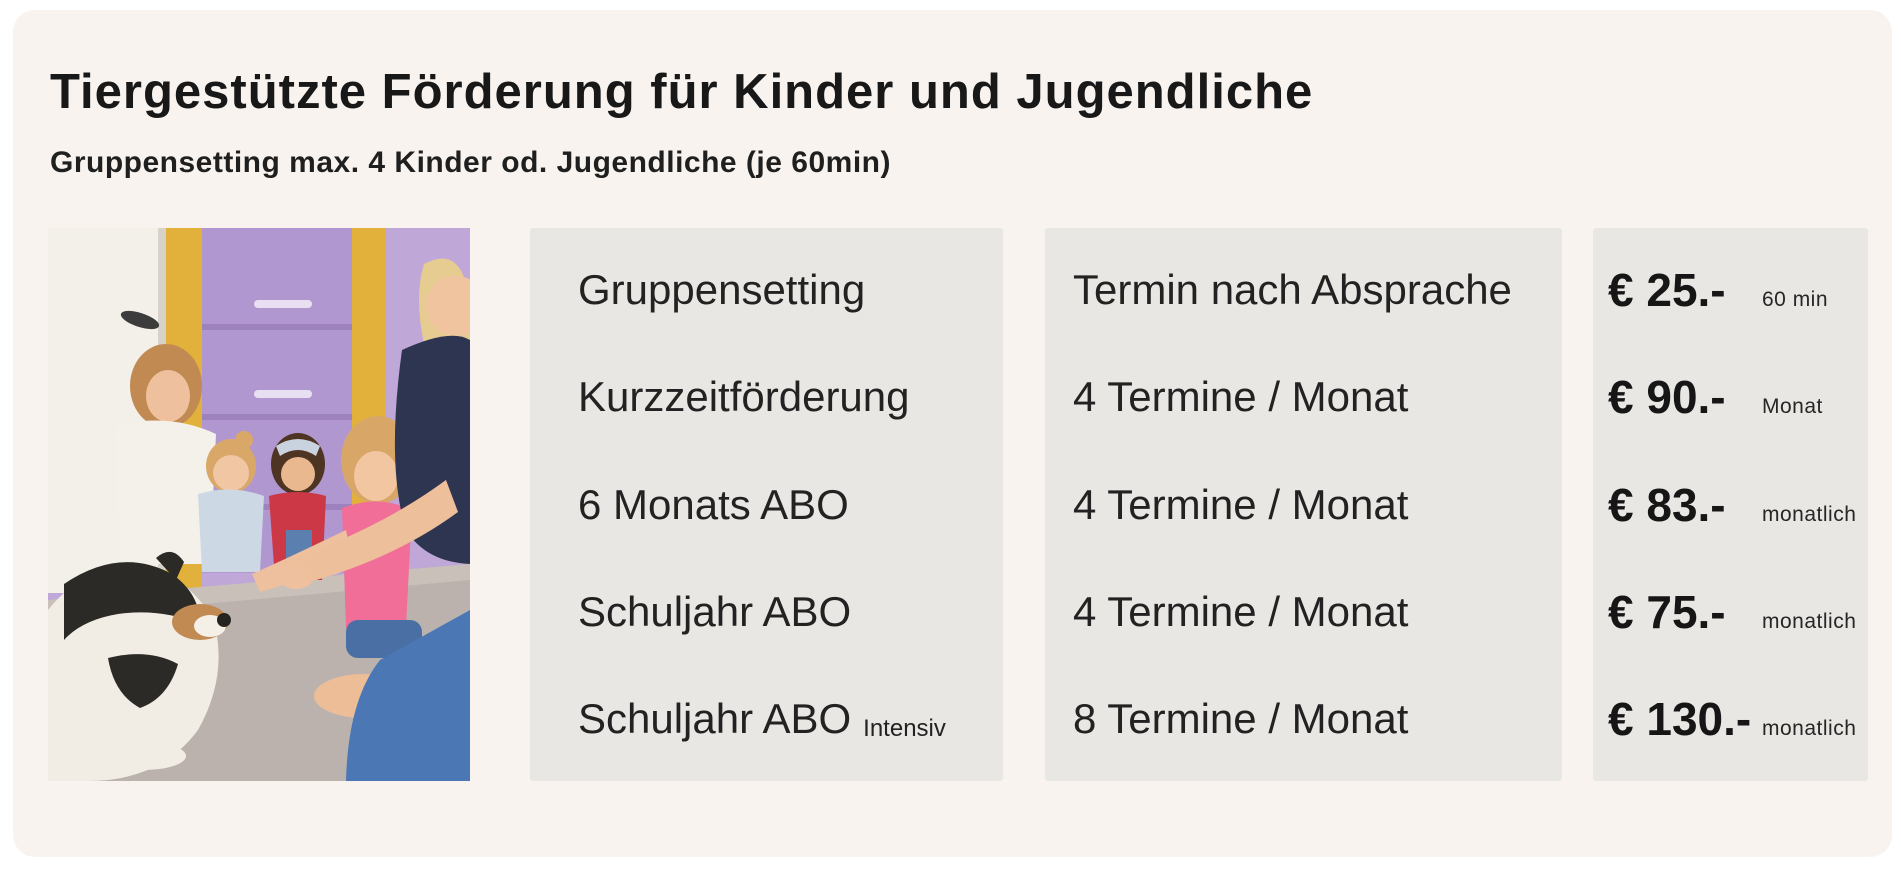 The width and height of the screenshot is (1901, 870). What do you see at coordinates (1292, 289) in the screenshot?
I see `frequency-value: Termin nach Absprache` at bounding box center [1292, 289].